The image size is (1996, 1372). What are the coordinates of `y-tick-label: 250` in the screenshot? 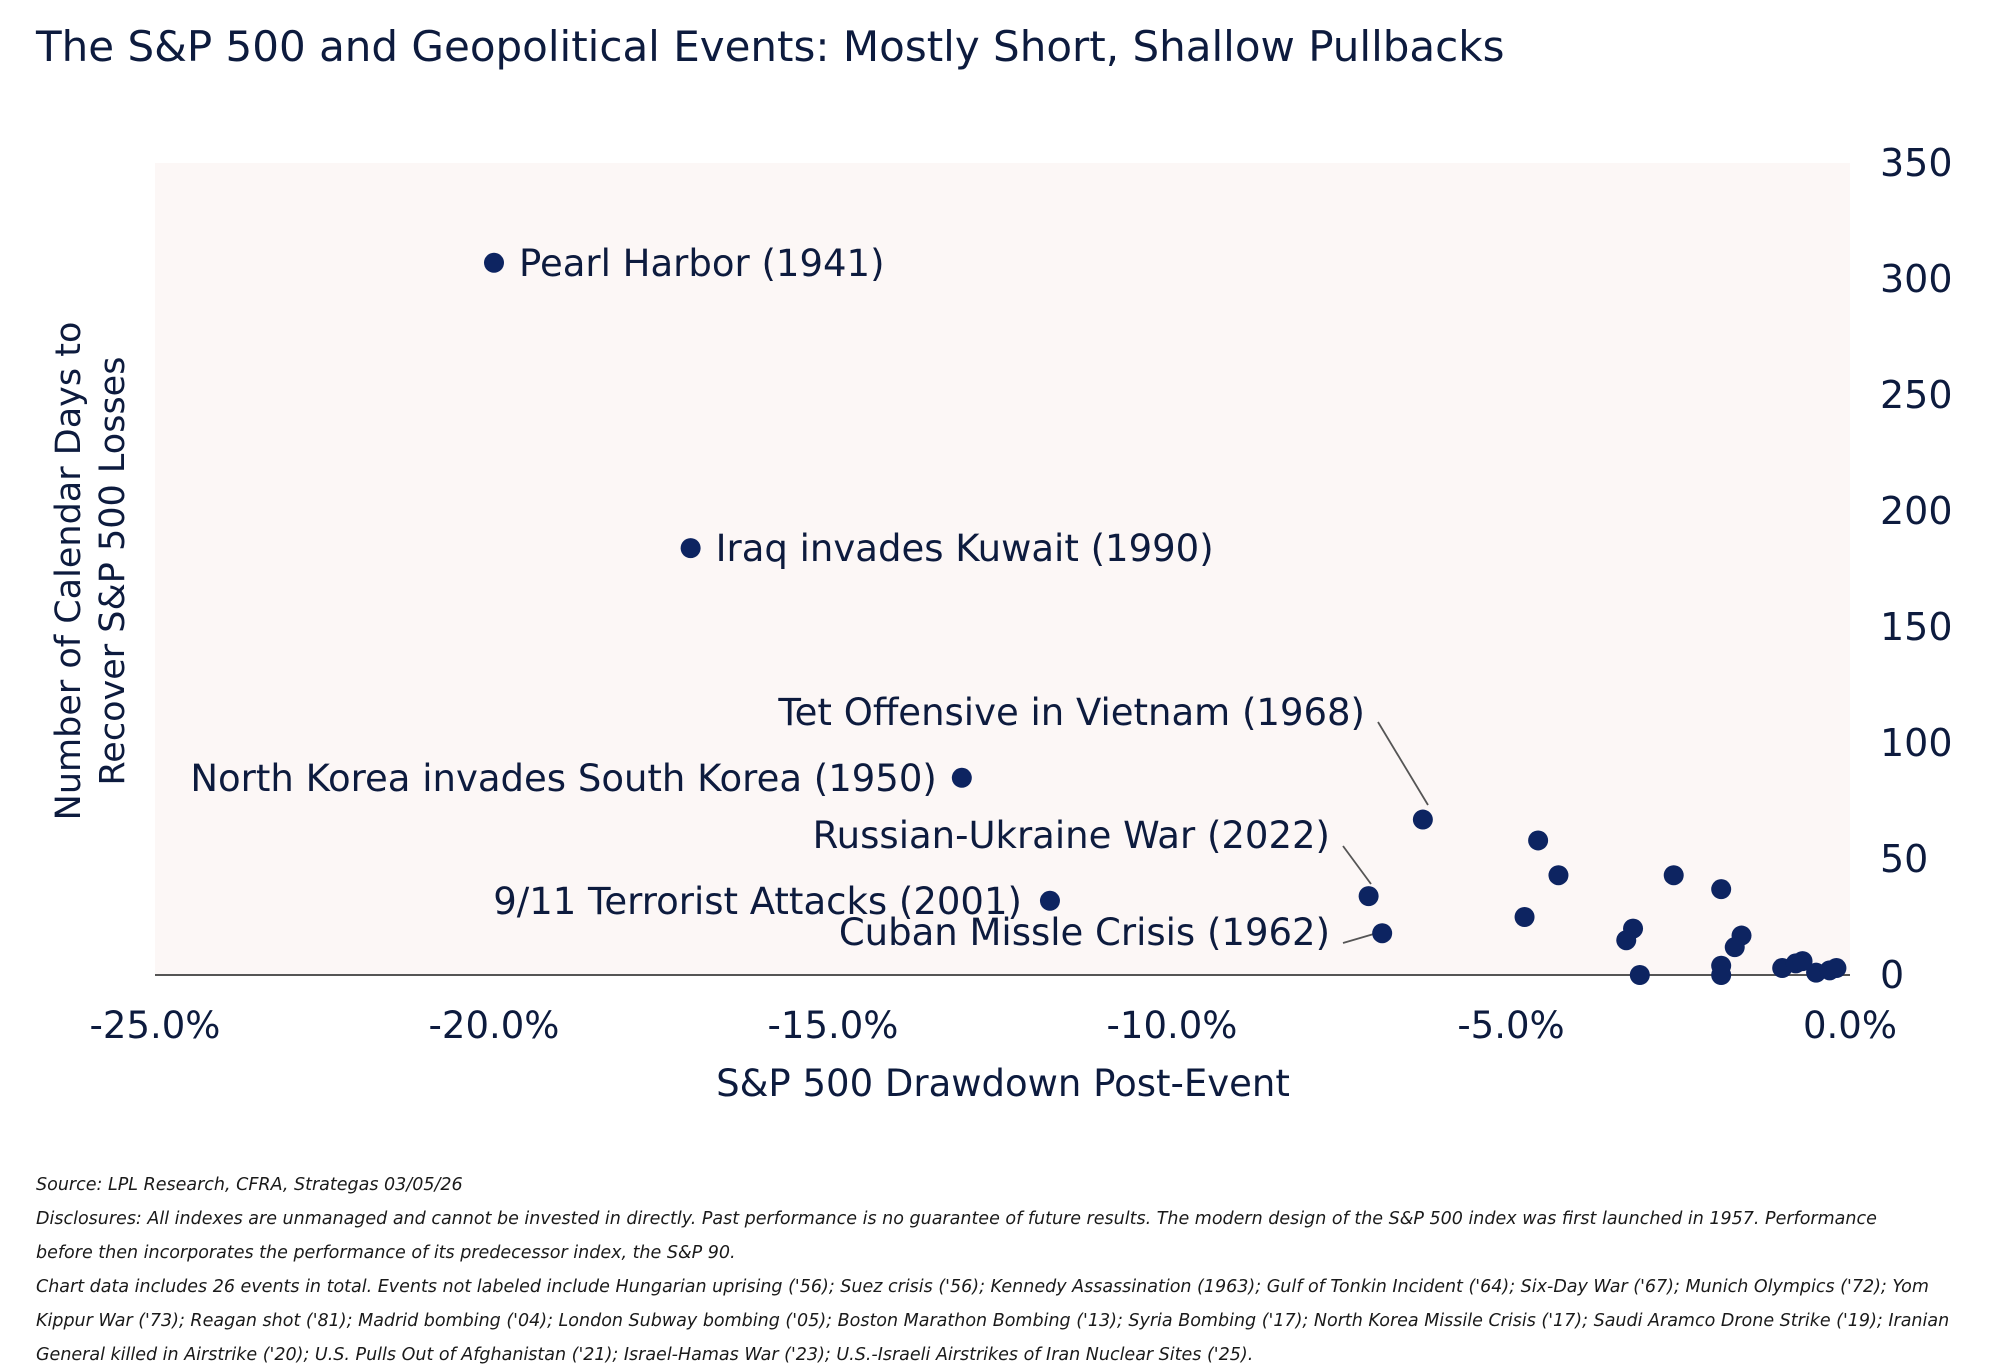 It's located at (1916, 395).